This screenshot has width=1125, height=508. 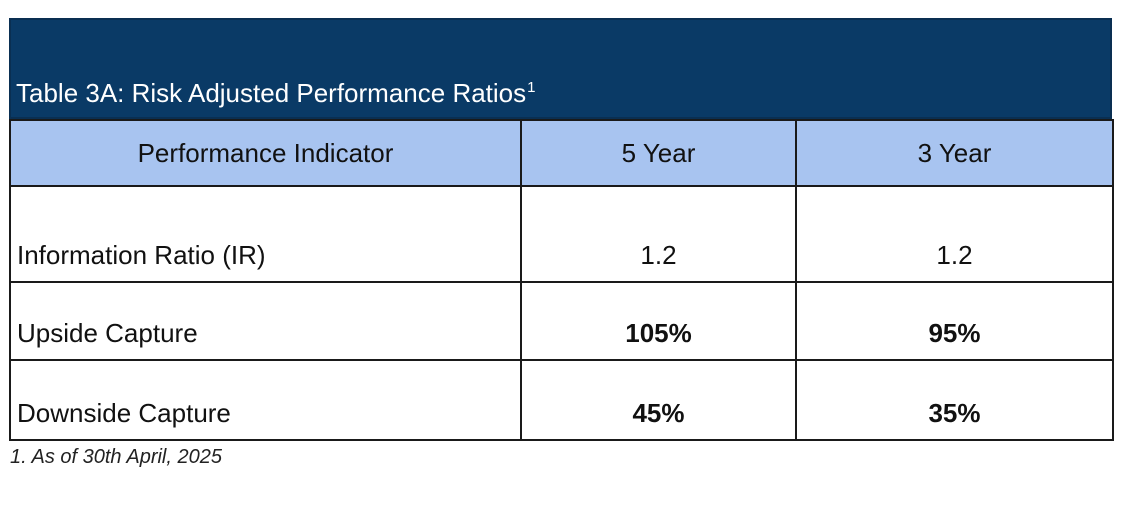 What do you see at coordinates (658, 234) in the screenshot?
I see `cell-ir-5-year: 1.2` at bounding box center [658, 234].